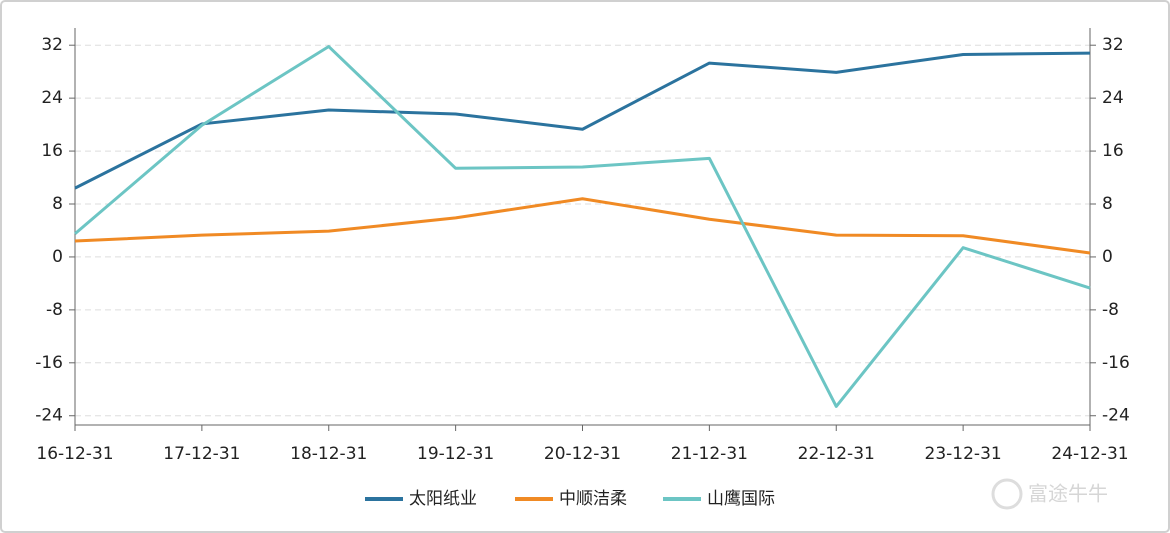 Image resolution: width=1170 pixels, height=533 pixels. I want to click on y-tick-label: -16, so click(49, 363).